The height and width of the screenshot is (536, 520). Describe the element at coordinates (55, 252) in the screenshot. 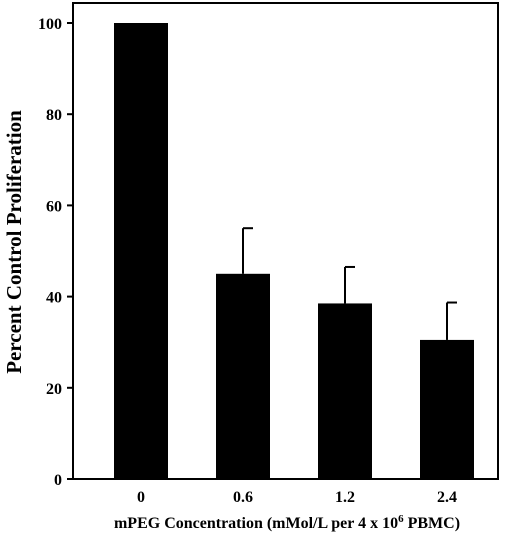

I see `y-axis-ticks: 0 20 40 60 80 100` at that location.